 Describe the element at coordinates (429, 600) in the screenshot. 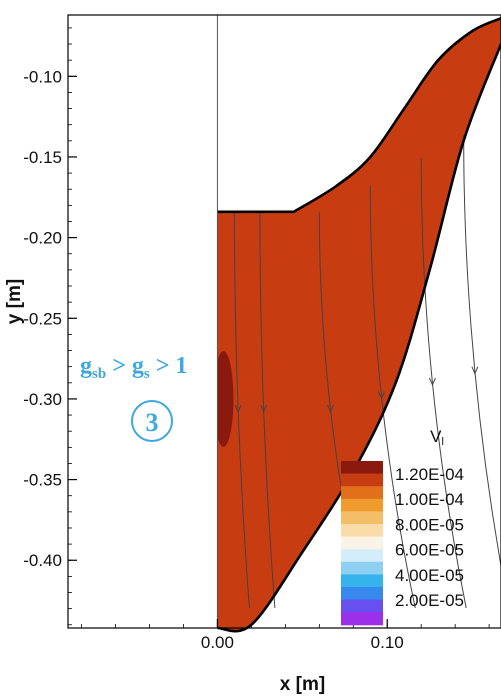

I see `legend-label: 2.00E-05` at that location.